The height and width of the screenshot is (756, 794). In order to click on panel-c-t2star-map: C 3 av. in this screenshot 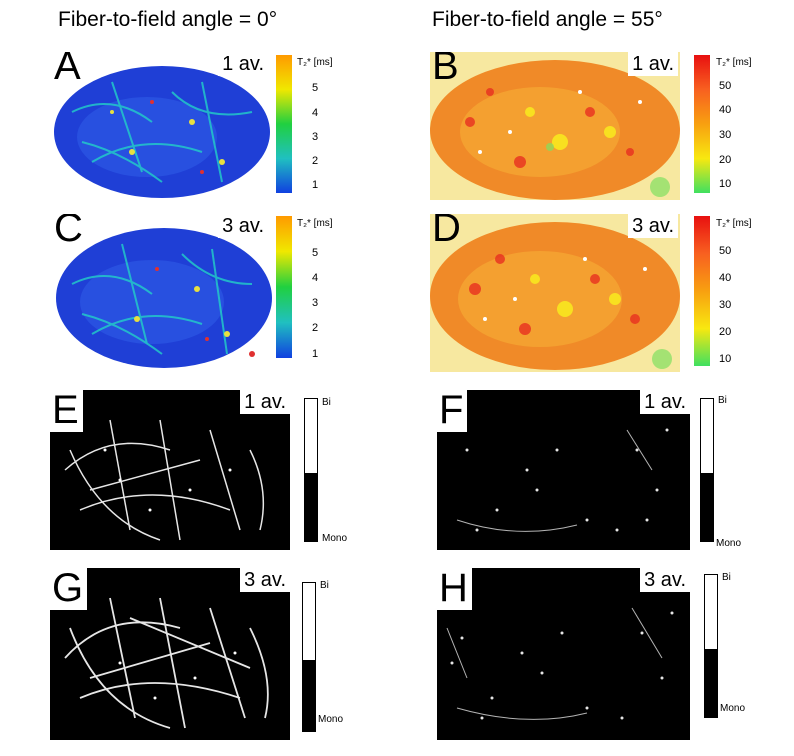, I will do `click(162, 292)`.